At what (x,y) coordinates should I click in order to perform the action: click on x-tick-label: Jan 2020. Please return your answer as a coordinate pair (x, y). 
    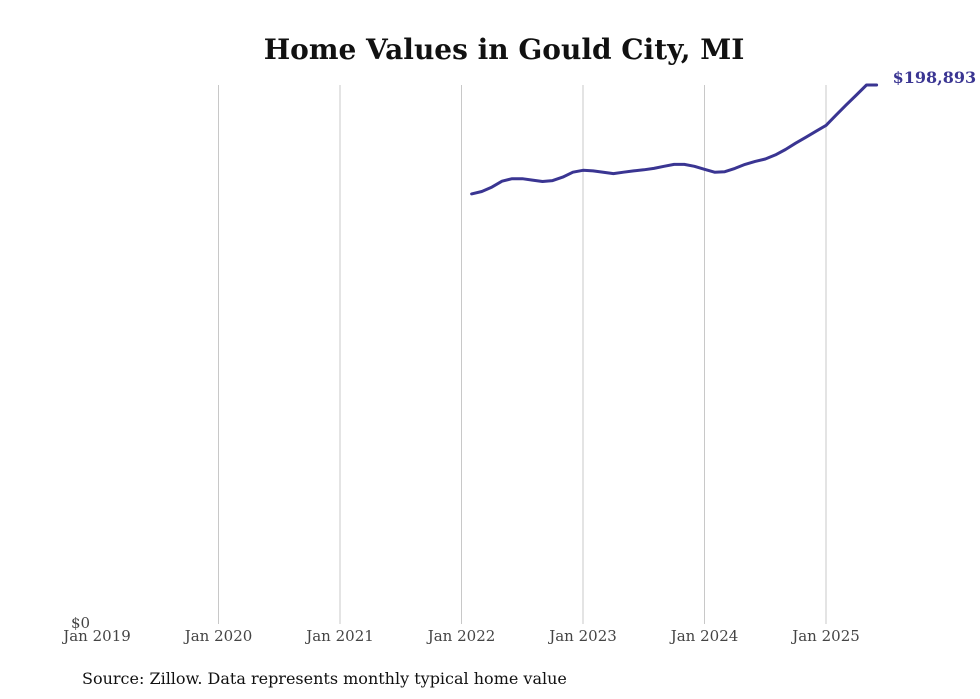
    Looking at the image, I should click on (218, 636).